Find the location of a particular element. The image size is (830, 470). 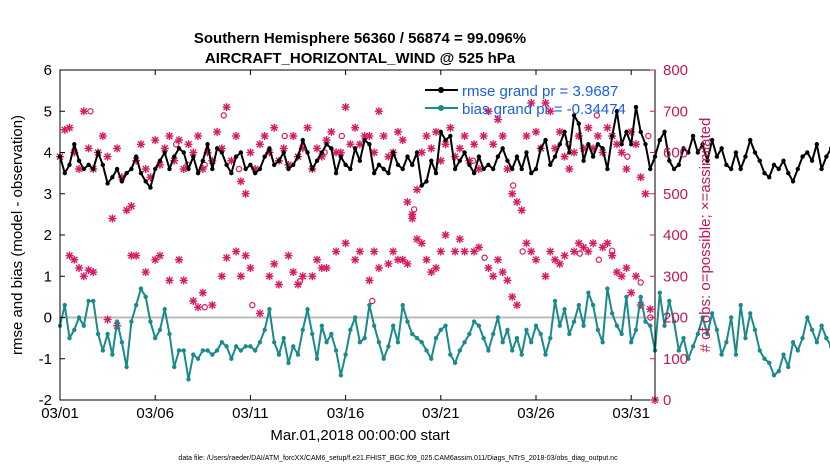

x-tick-label: 03/16 is located at coordinates (346, 413).